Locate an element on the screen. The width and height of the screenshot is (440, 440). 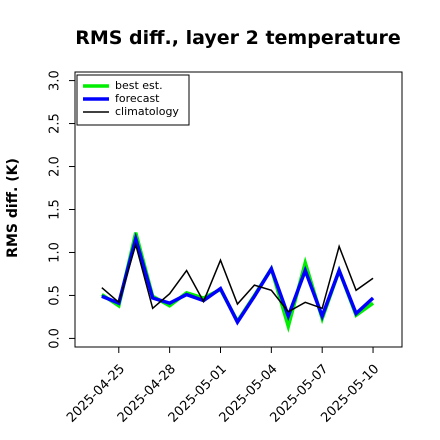
legend-label: forecast is located at coordinates (137, 98).